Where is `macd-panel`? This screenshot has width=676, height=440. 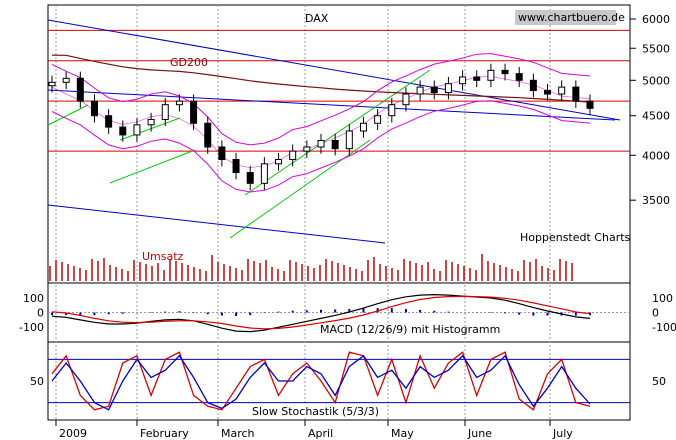 macd-panel is located at coordinates (339, 313).